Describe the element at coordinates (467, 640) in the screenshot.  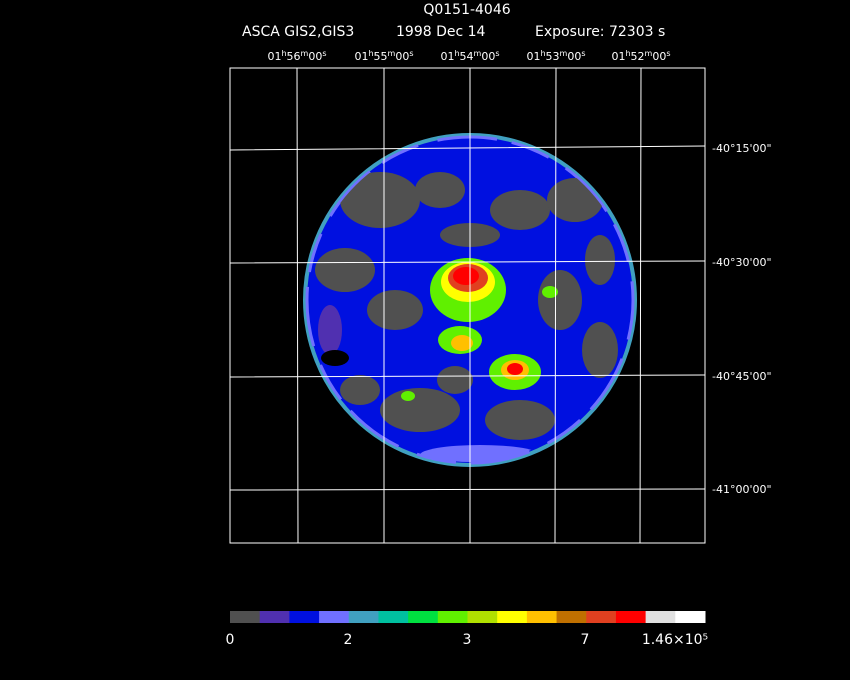
I see `colorbar-label: 3` at that location.